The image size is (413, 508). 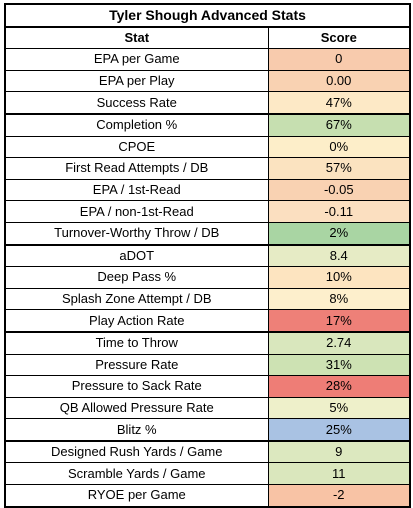 What do you see at coordinates (136, 365) in the screenshot?
I see `stat-name-cell: Pressure Rate` at bounding box center [136, 365].